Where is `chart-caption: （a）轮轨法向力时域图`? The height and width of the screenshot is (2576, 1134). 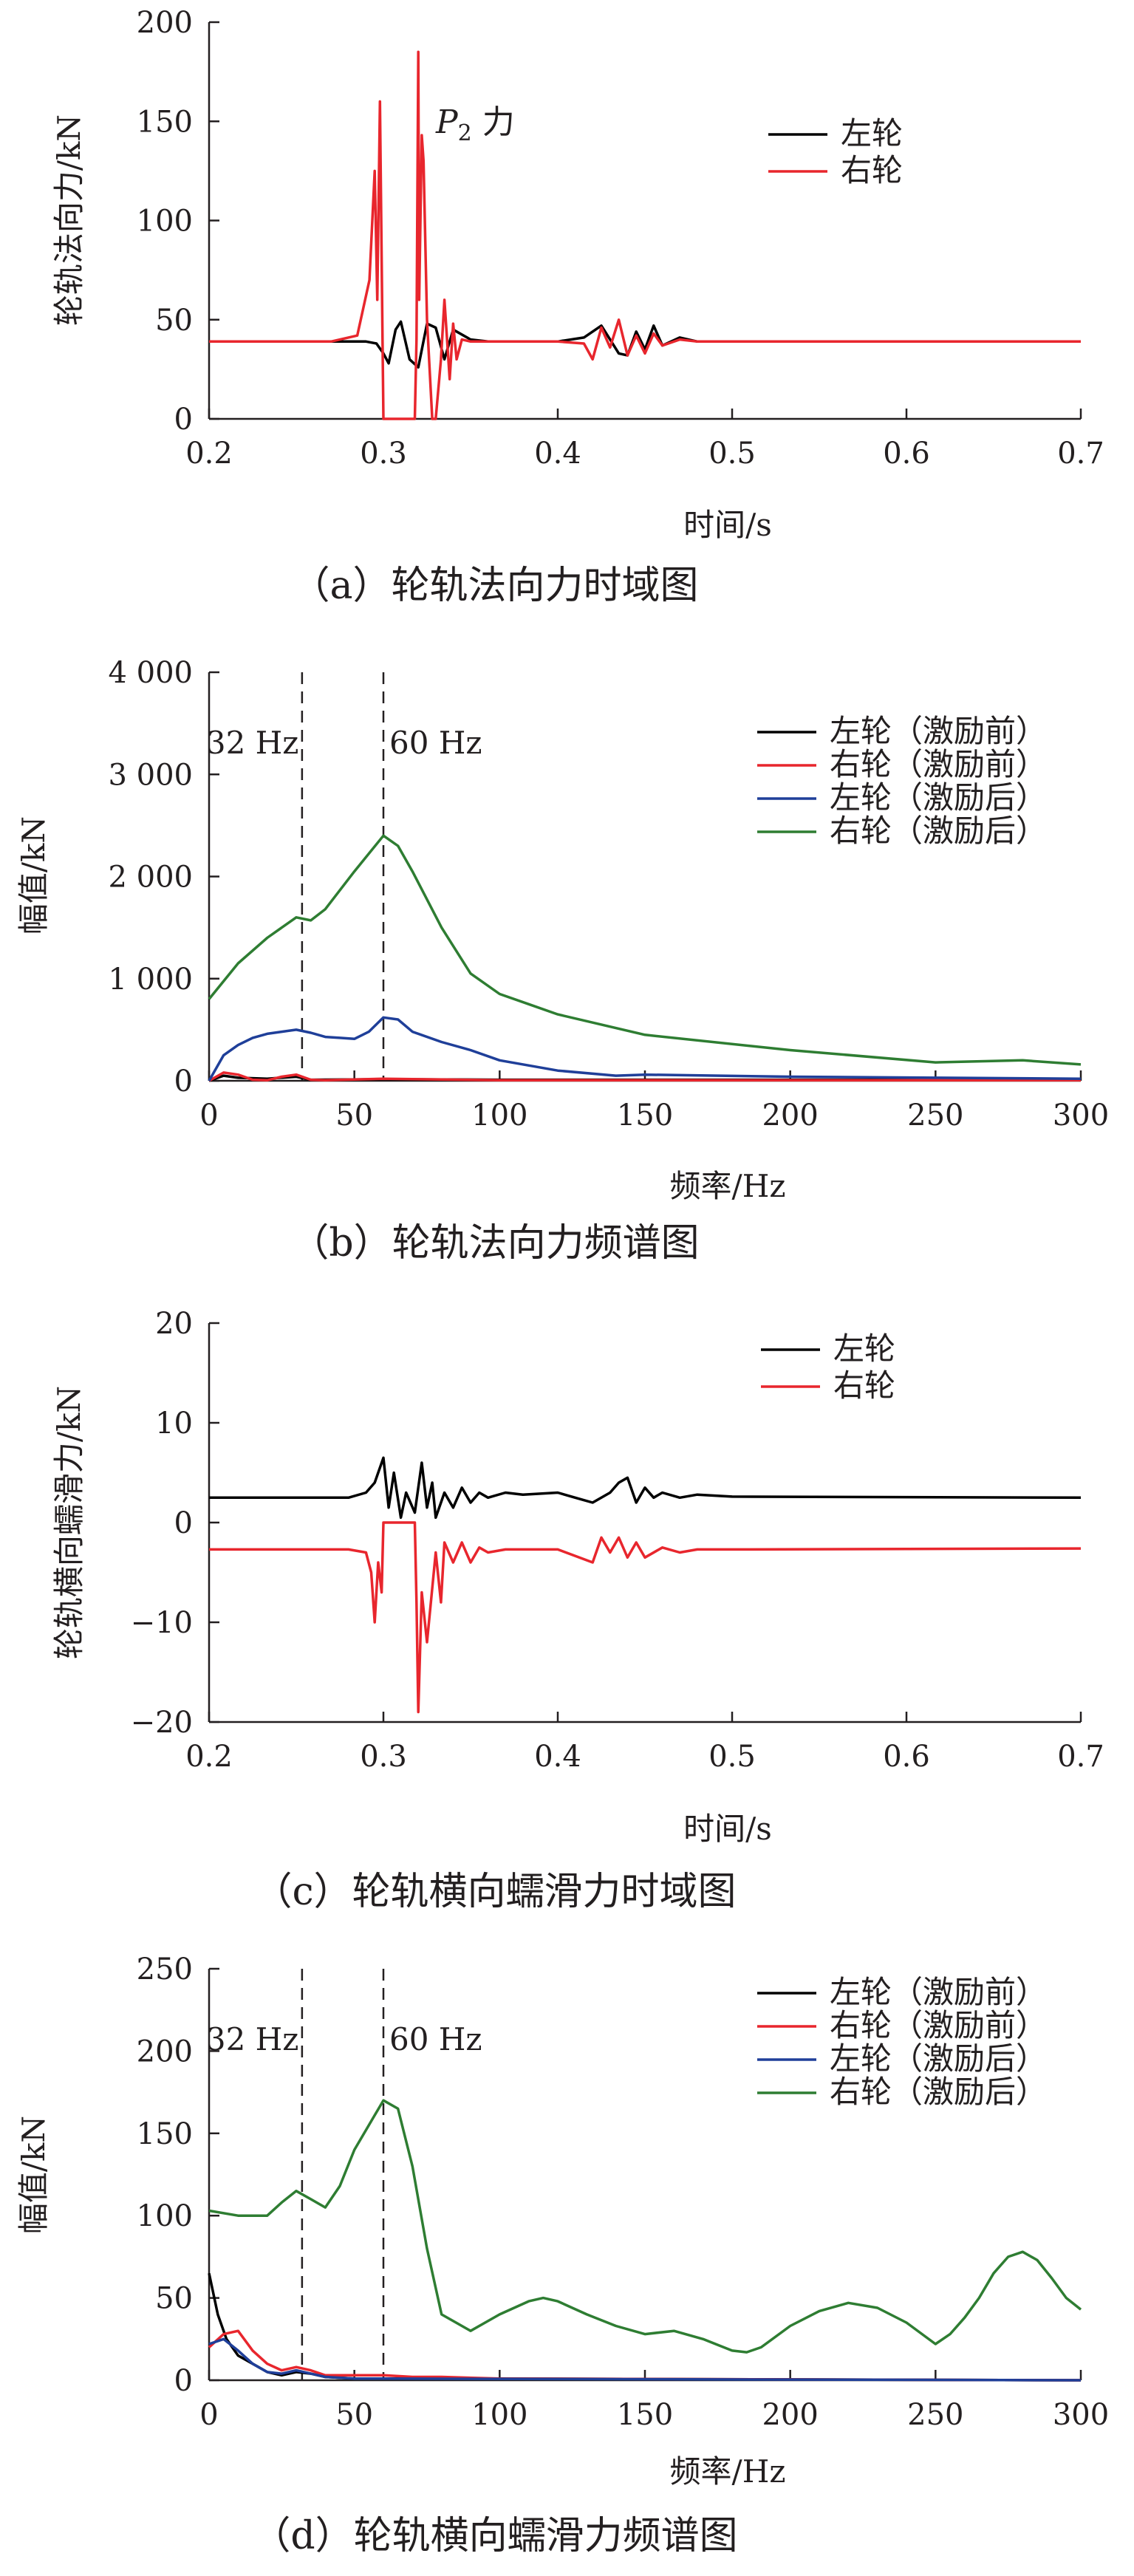
chart-caption: （a）轮轨法向力时域图 is located at coordinates (494, 586).